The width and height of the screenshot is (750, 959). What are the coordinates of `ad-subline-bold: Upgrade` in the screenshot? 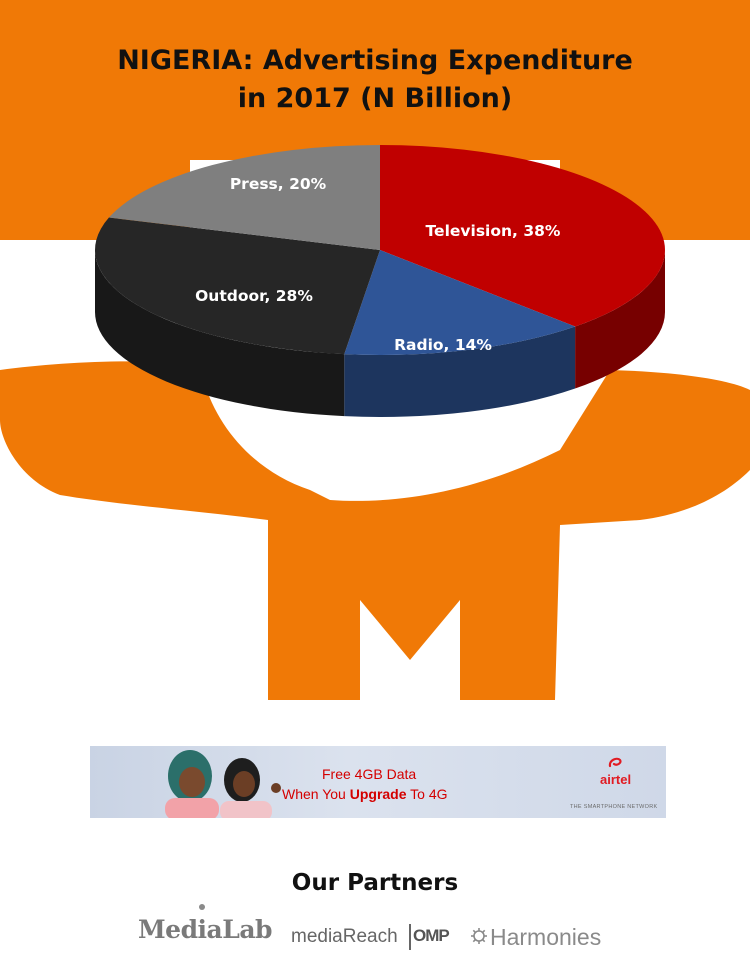 It's located at (378, 794).